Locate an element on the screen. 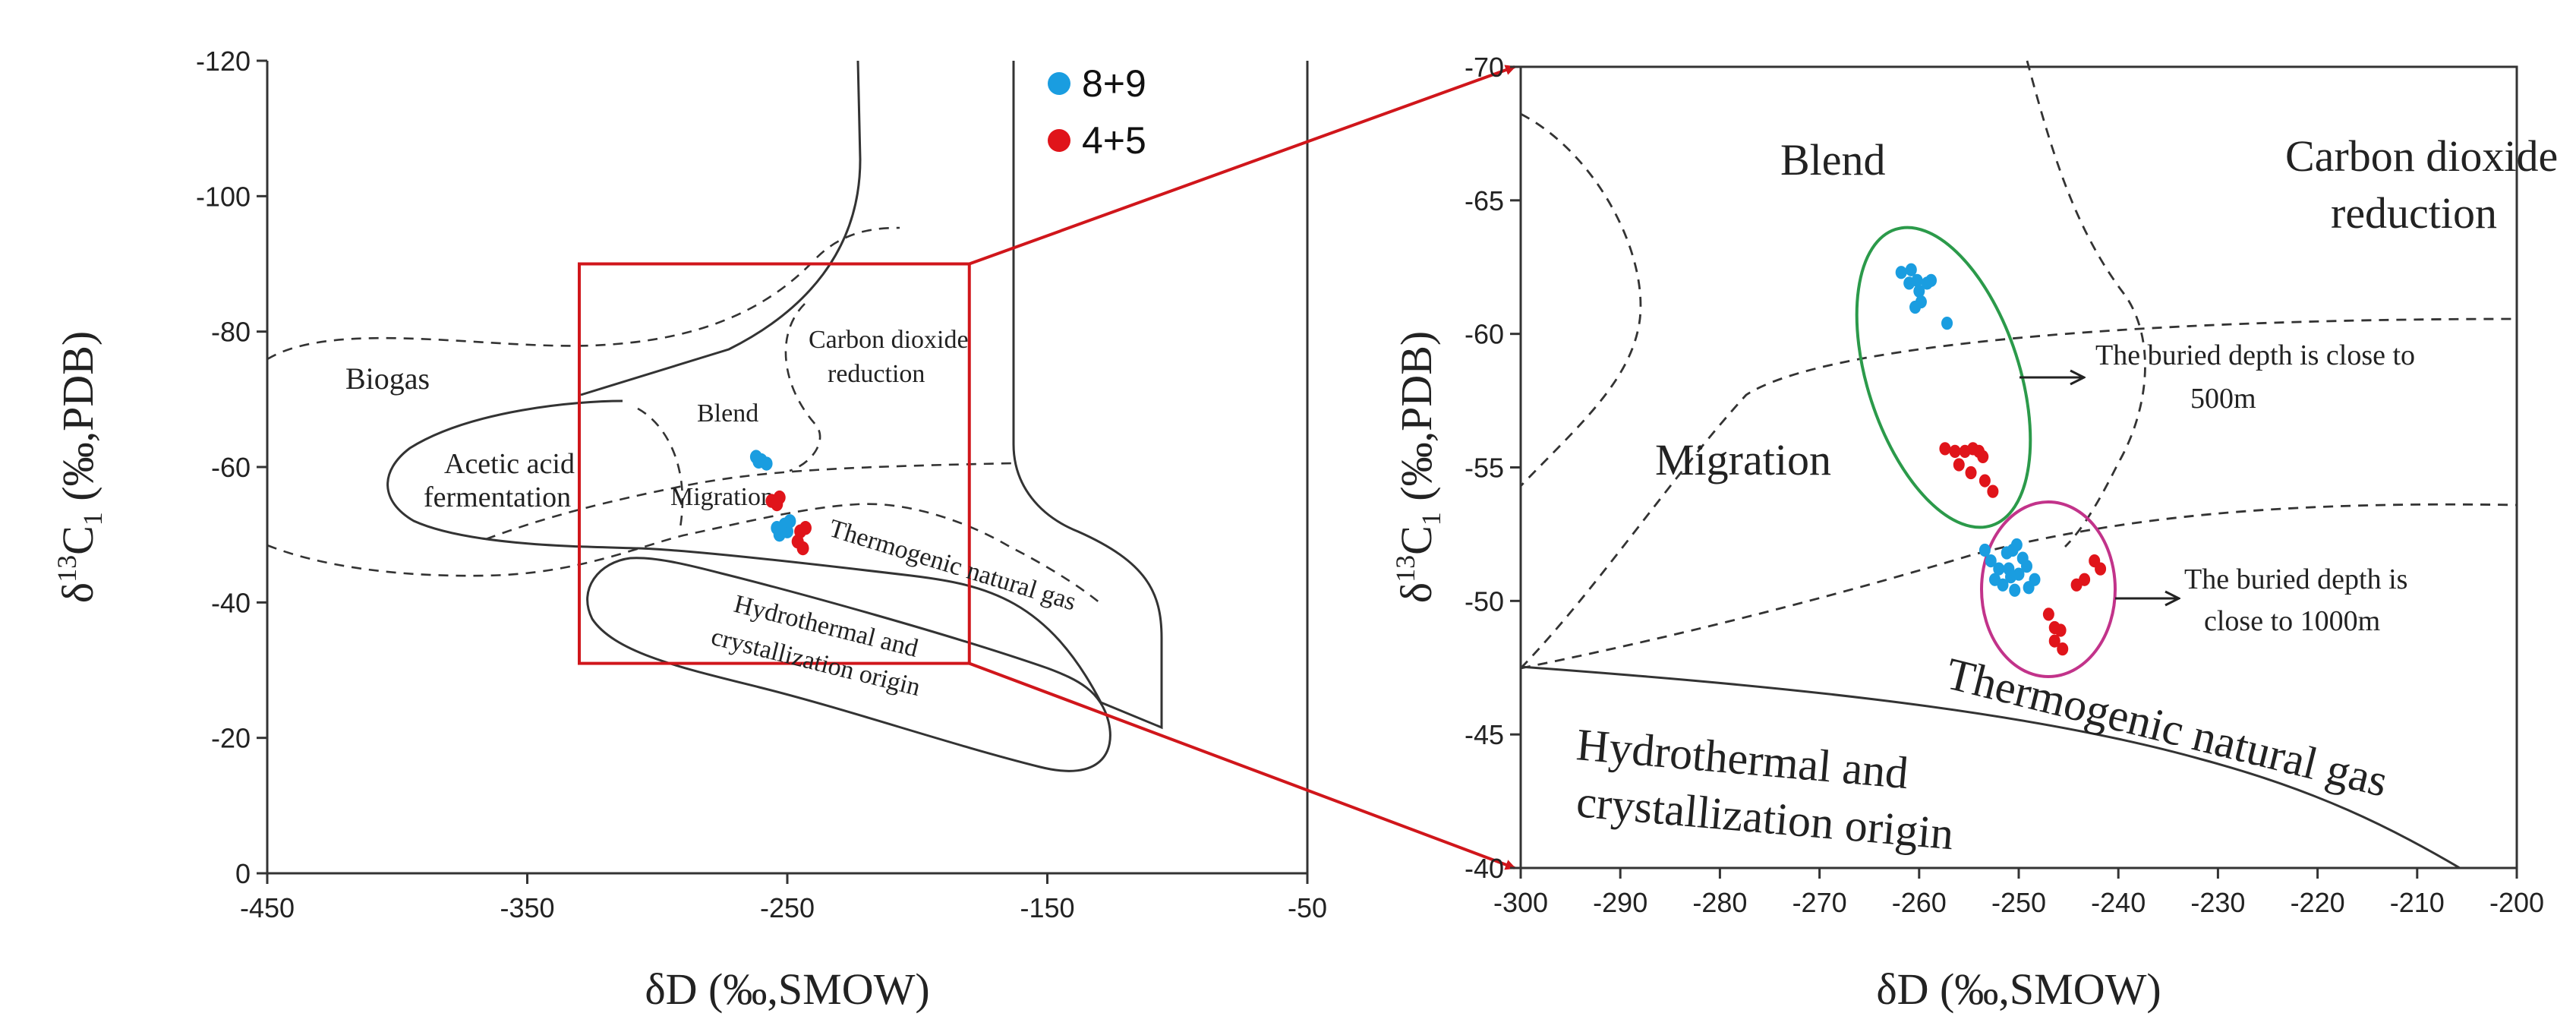  left-ytick-label: -60 is located at coordinates (231, 467).